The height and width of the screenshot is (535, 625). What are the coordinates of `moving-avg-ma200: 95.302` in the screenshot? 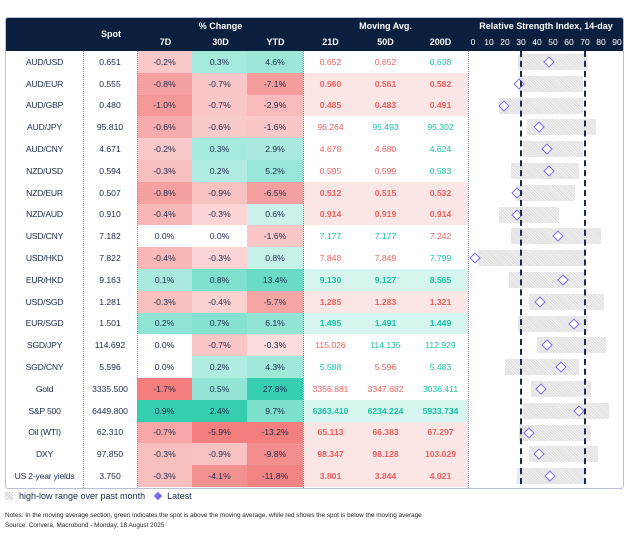 It's located at (440, 127).